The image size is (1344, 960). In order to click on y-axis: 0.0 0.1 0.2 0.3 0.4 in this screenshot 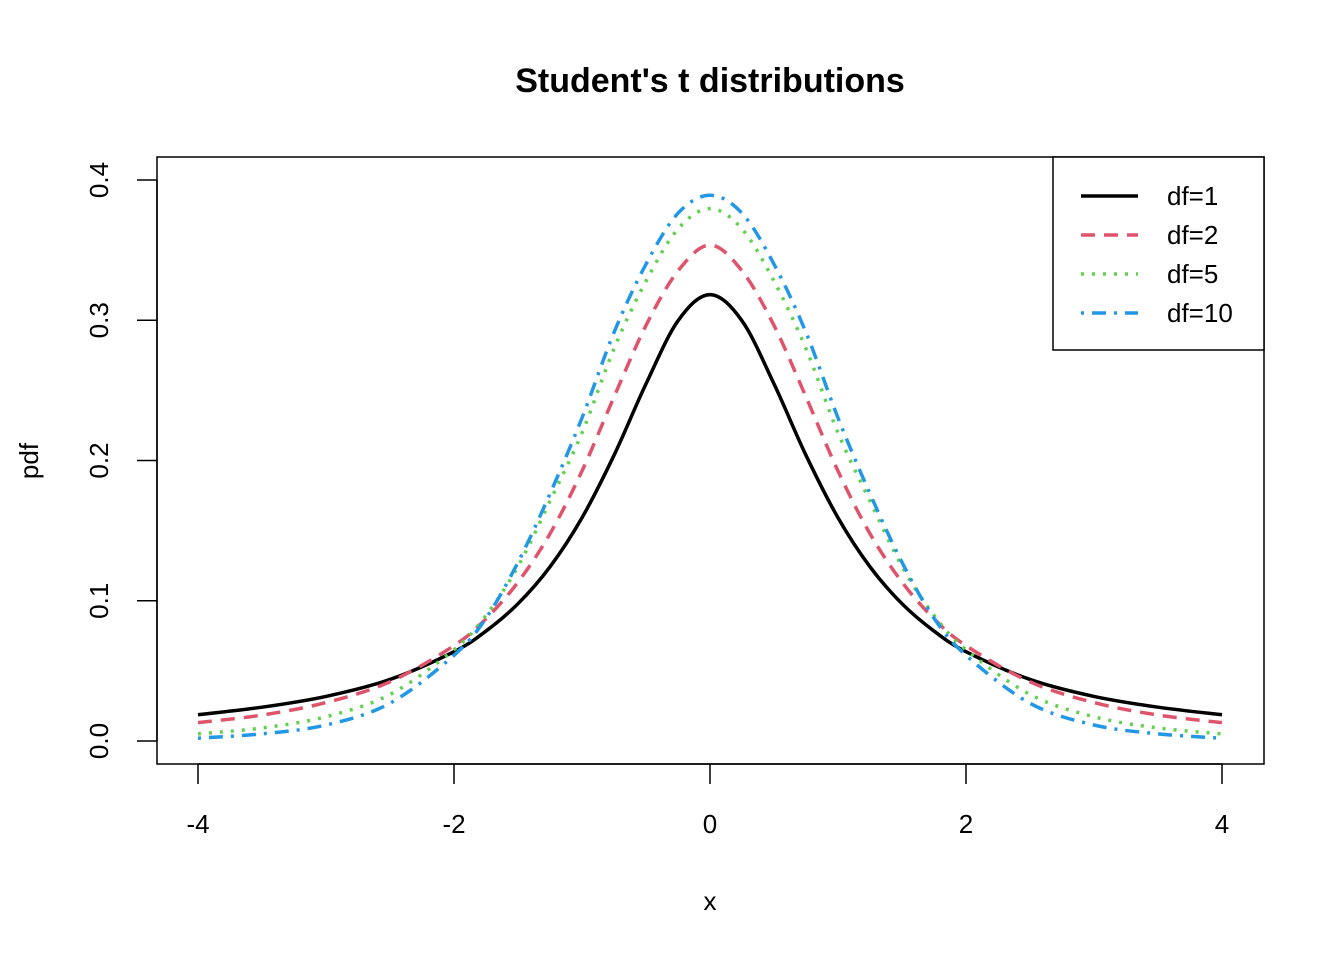, I will do `click(121, 460)`.